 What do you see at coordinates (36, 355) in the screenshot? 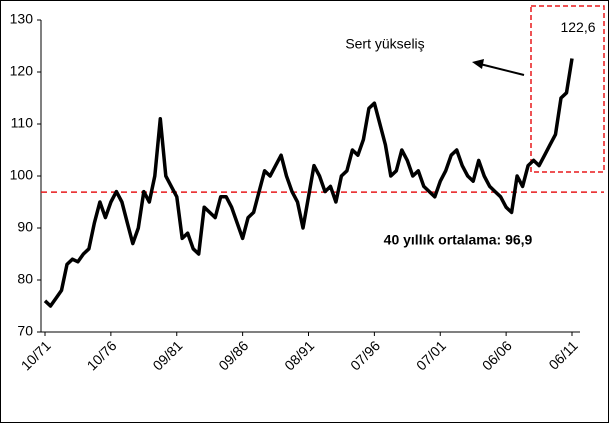
I see `x-tick-label: 10/71` at bounding box center [36, 355].